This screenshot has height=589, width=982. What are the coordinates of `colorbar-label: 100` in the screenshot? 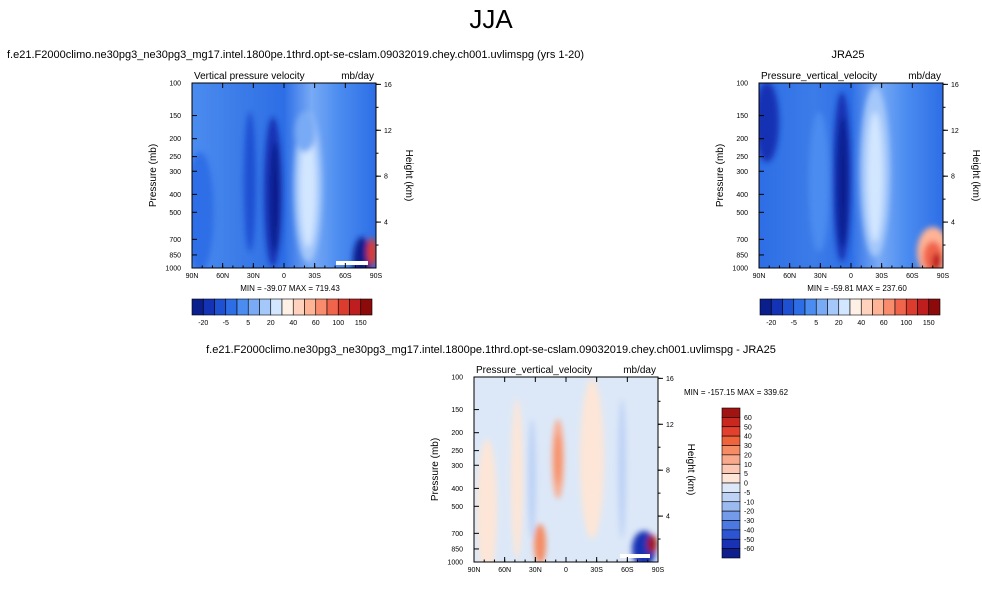 It's located at (906, 323).